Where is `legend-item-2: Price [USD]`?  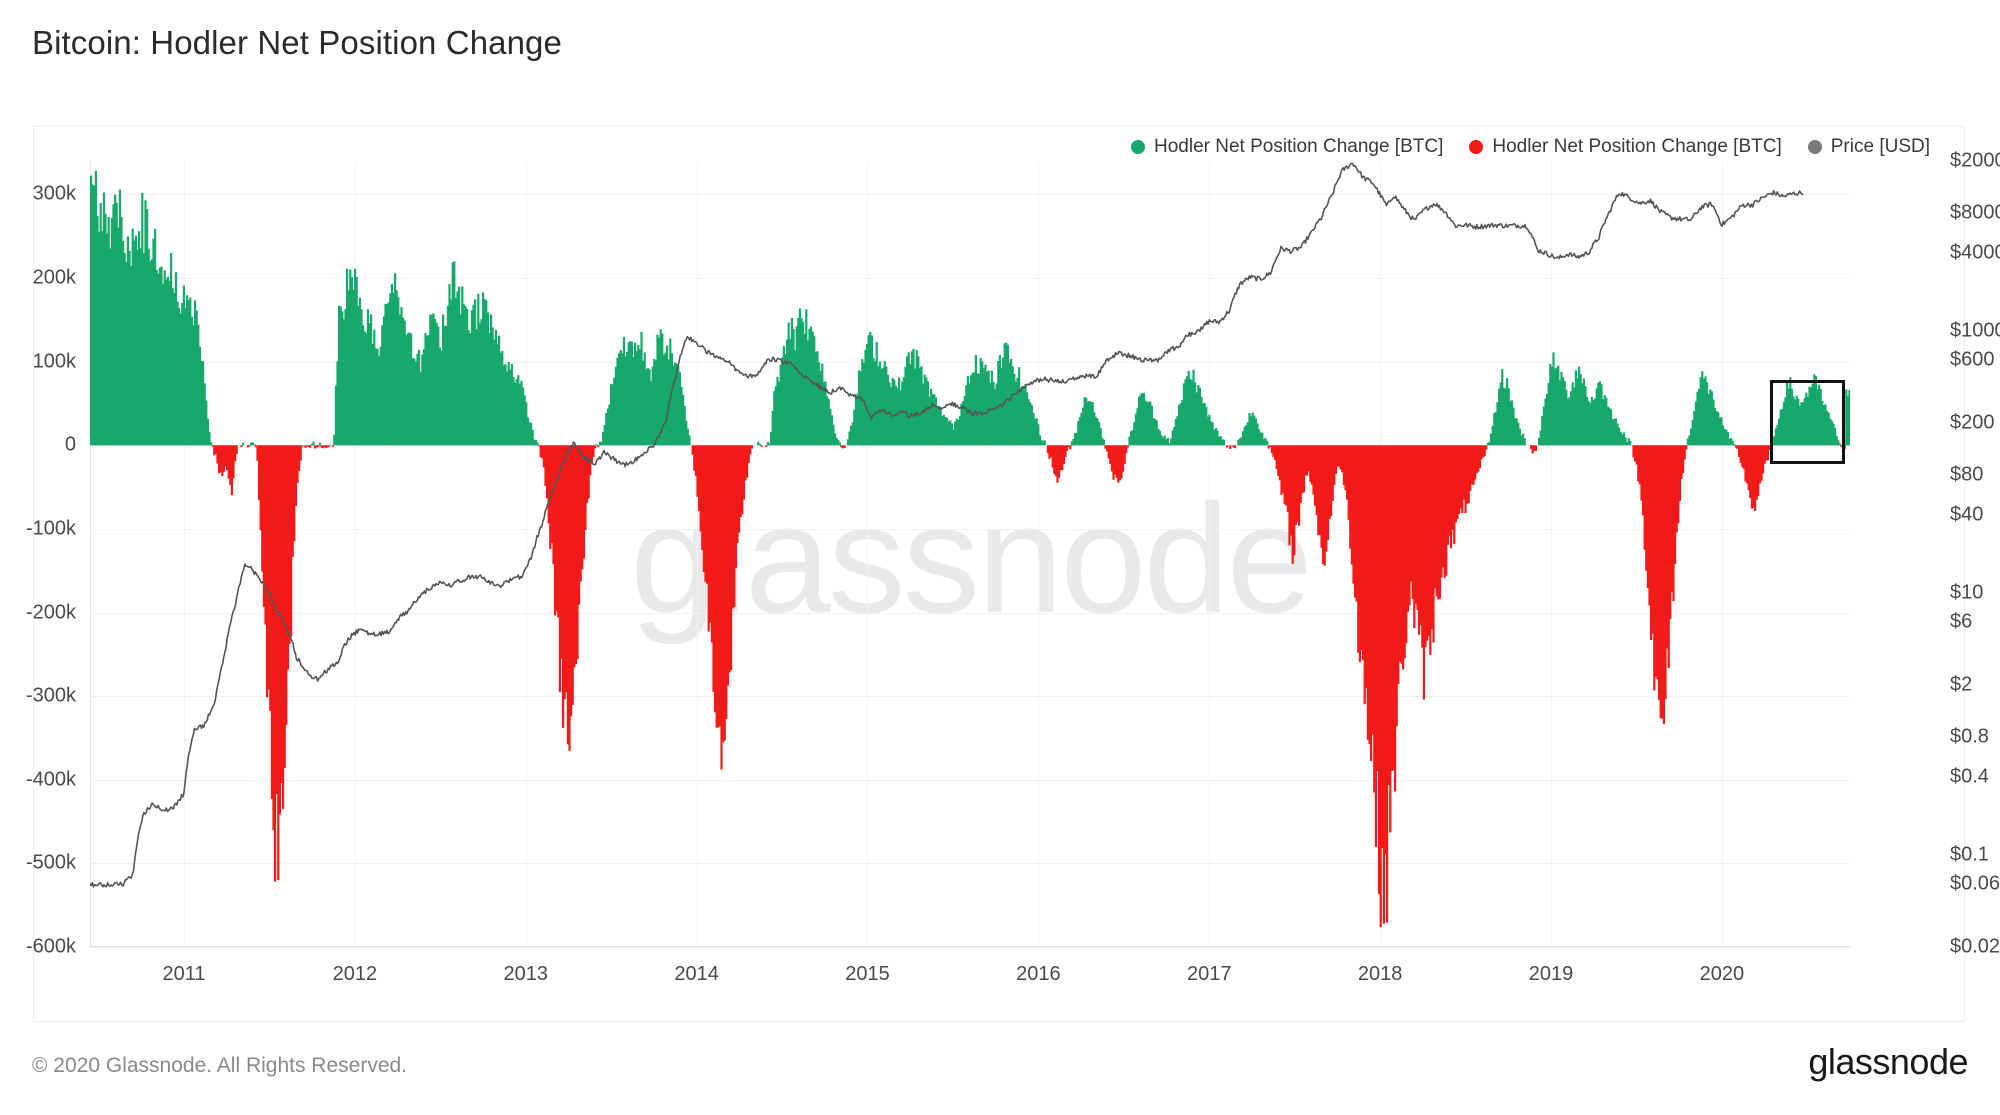
legend-item-2: Price [USD] is located at coordinates (1868, 147).